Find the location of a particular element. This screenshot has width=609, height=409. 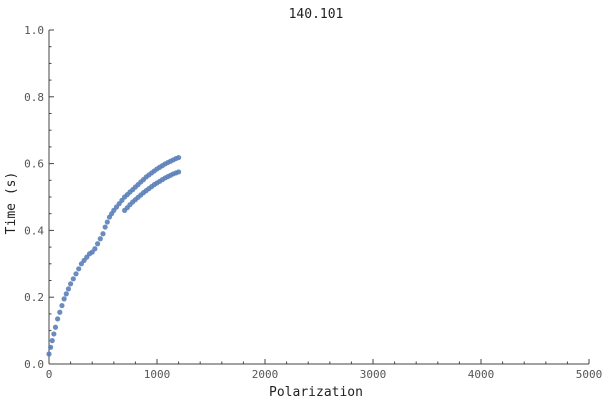

chart-title: 140.101 is located at coordinates (316, 14).